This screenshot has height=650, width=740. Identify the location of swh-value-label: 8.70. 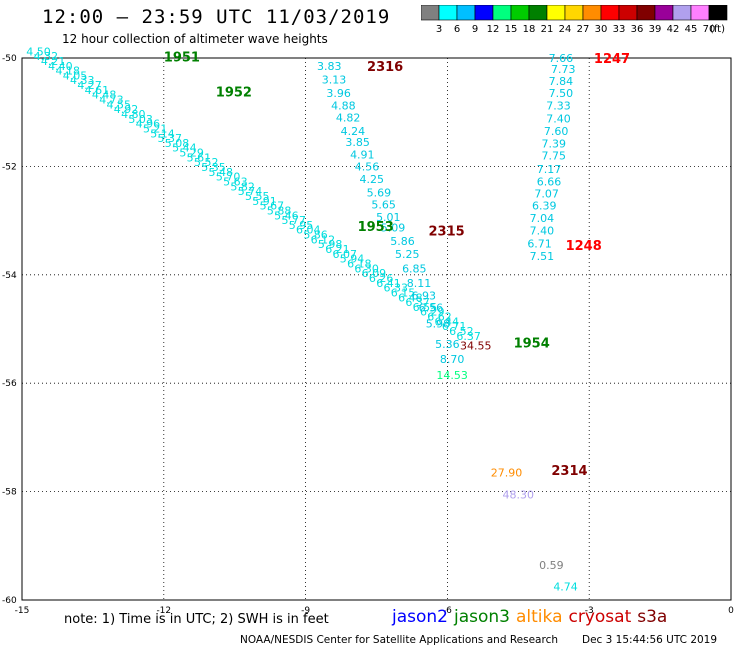
(452, 359).